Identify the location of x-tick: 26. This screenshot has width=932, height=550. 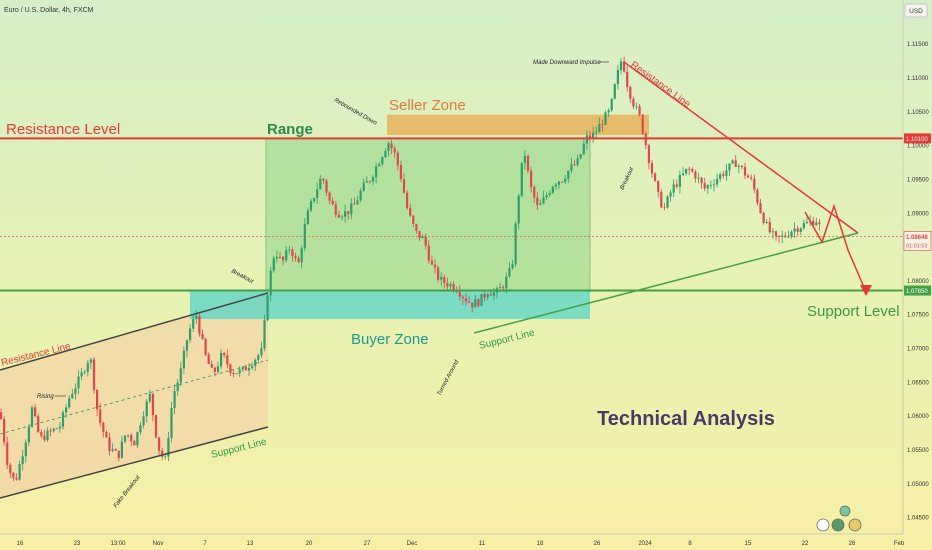
(597, 544).